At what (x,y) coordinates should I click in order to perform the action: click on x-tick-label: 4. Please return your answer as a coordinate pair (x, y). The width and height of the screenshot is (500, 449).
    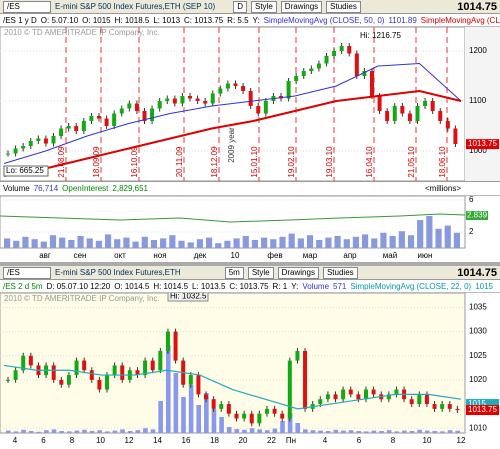
    Looking at the image, I should click on (325, 440).